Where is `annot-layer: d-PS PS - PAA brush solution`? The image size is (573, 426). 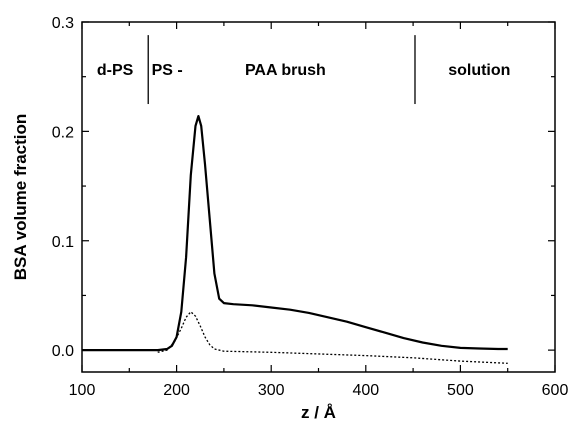 annot-layer: d-PS PS - PAA brush solution is located at coordinates (303, 70).